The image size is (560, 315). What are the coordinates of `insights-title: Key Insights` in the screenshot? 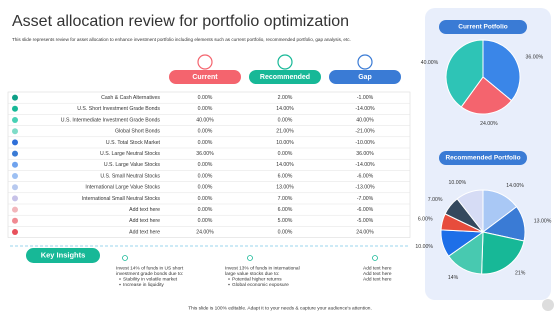 It's located at (63, 254).